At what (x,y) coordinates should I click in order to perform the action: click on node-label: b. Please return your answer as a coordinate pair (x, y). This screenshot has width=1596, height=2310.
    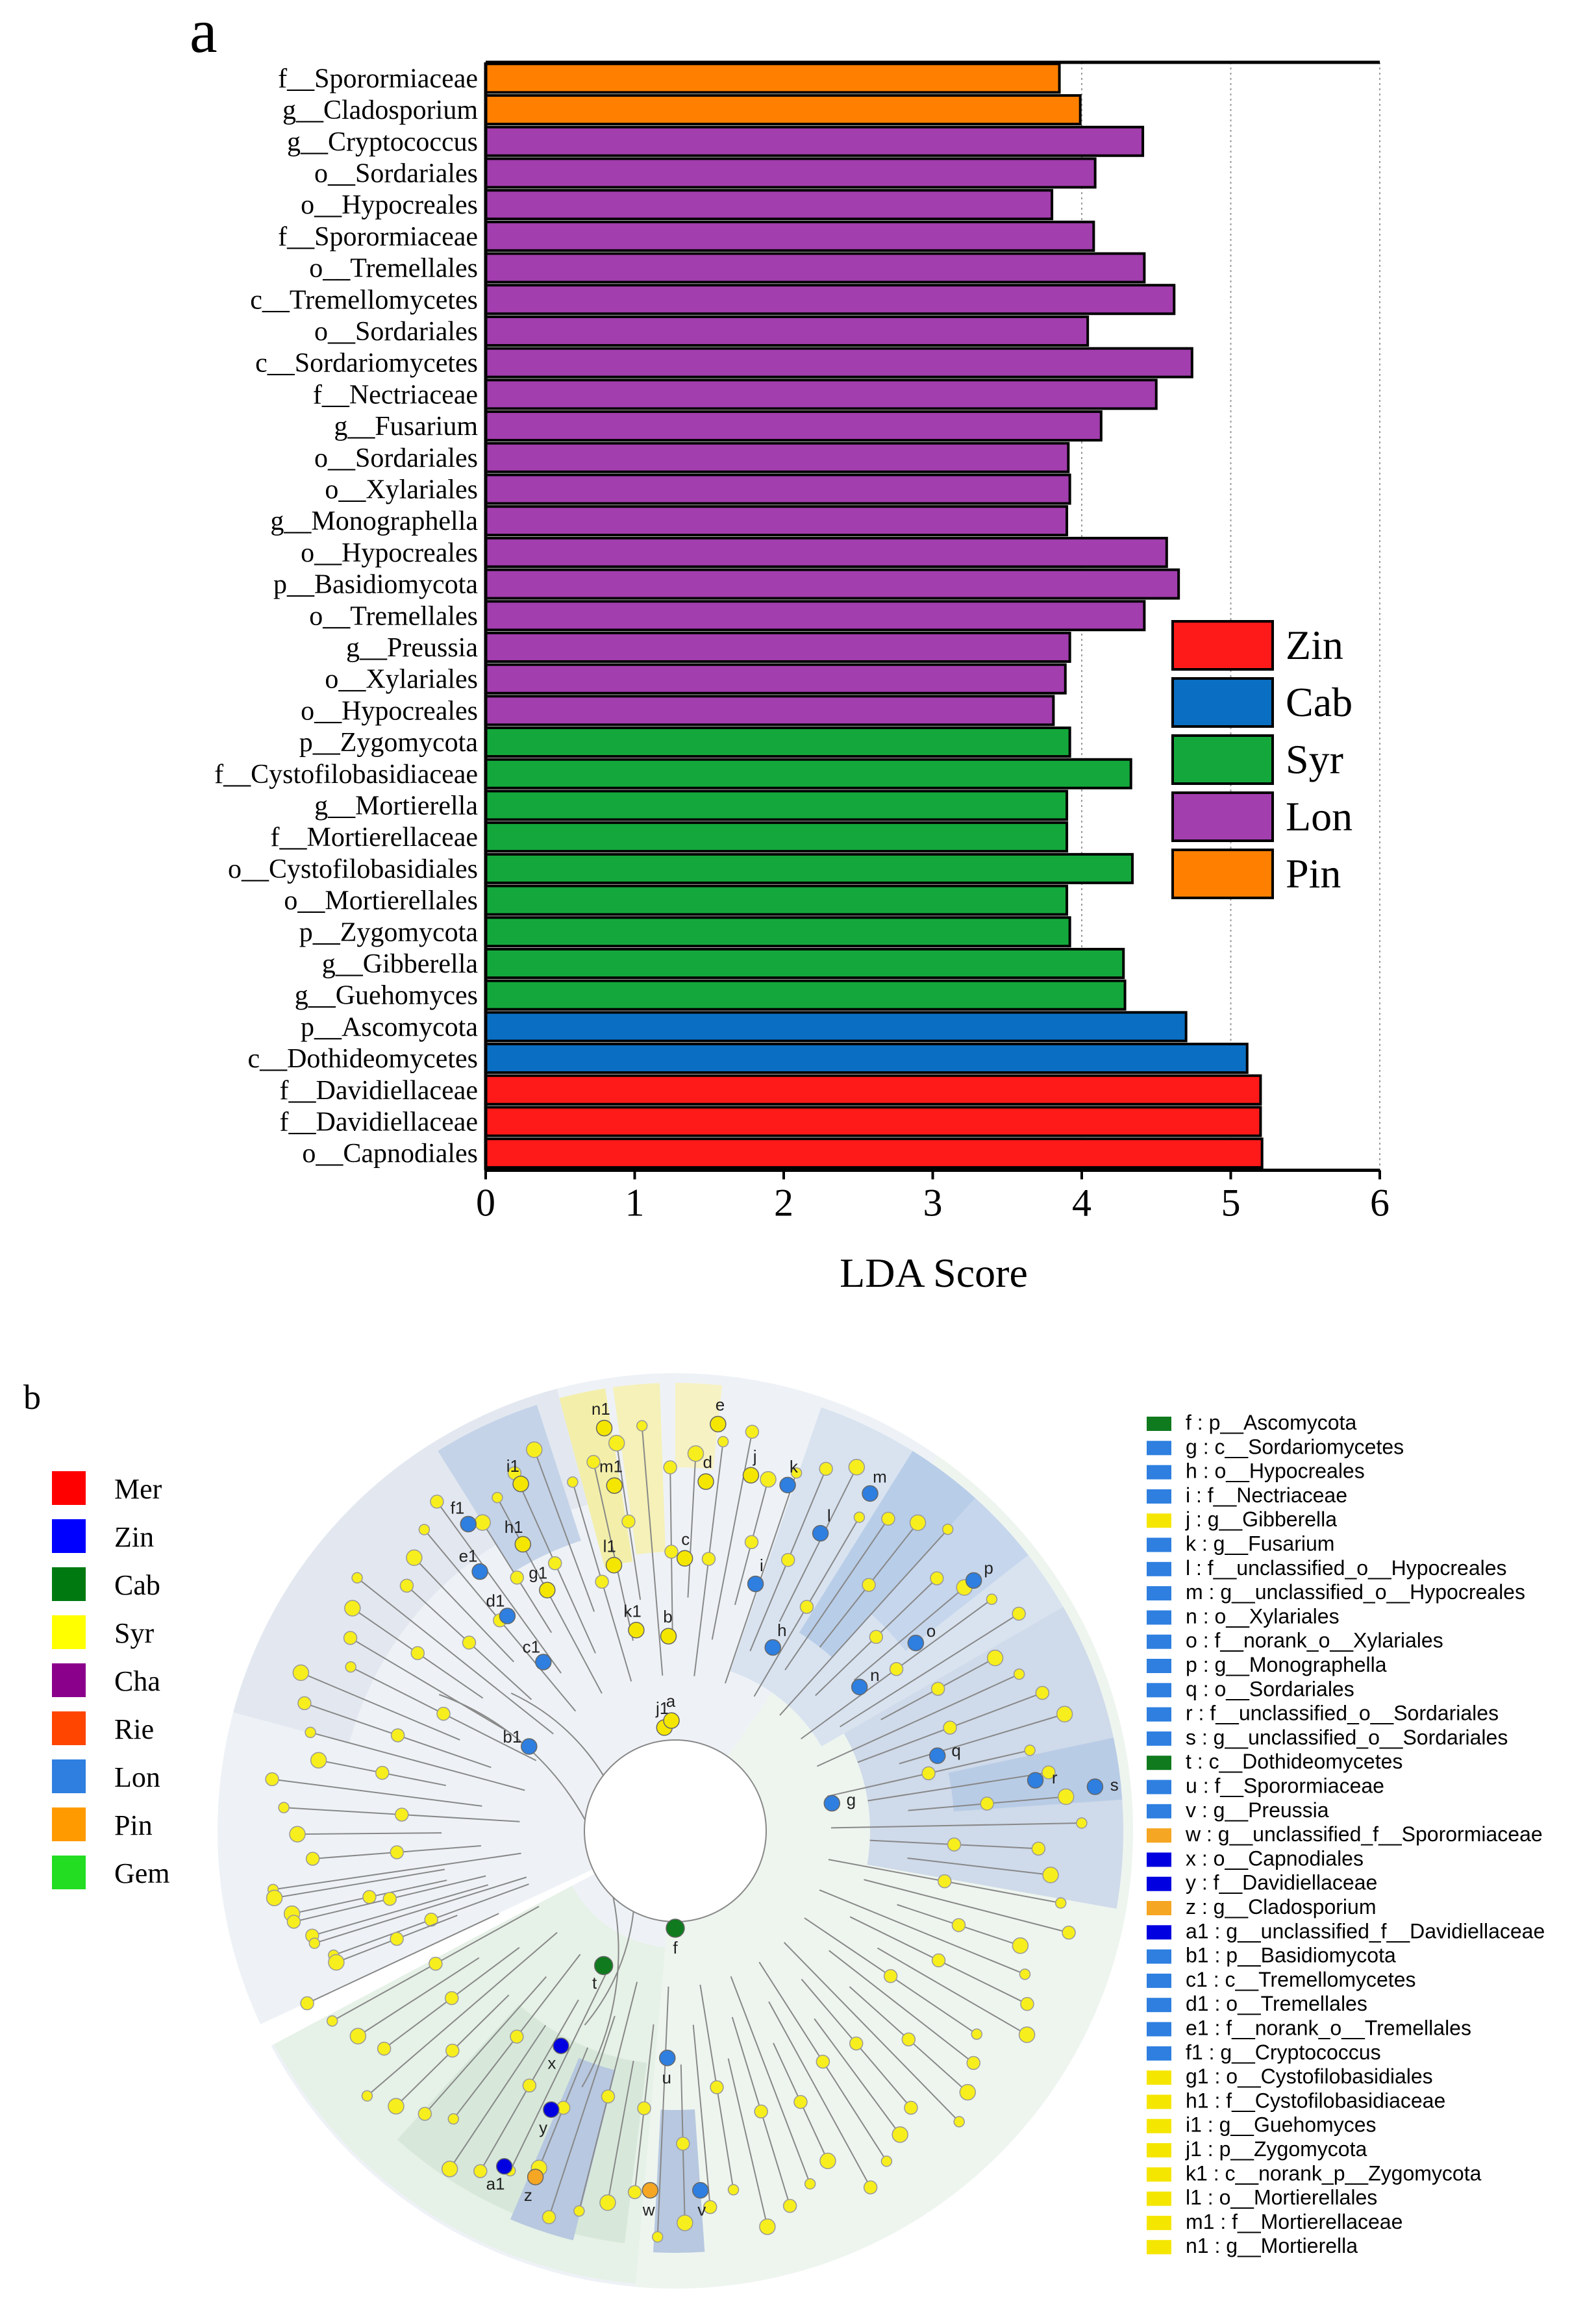
    Looking at the image, I should click on (667, 1616).